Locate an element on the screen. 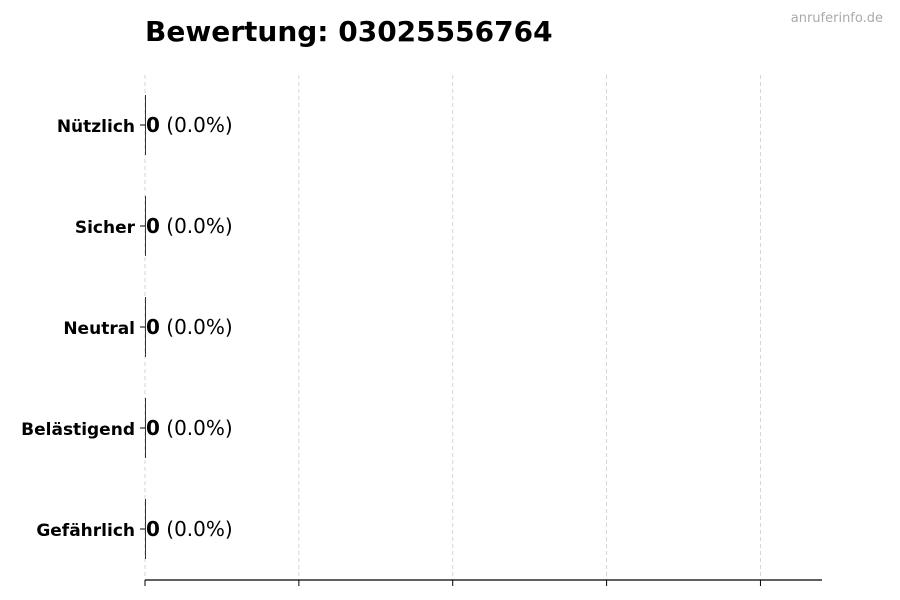 The height and width of the screenshot is (600, 900). chart-title: Bewertung: 03025556764 is located at coordinates (349, 31).